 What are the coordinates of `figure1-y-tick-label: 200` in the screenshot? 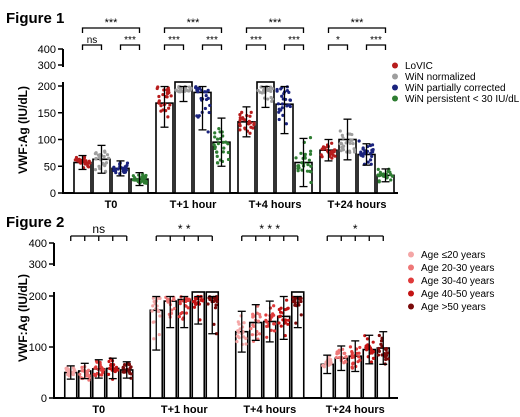 It's located at (47, 87).